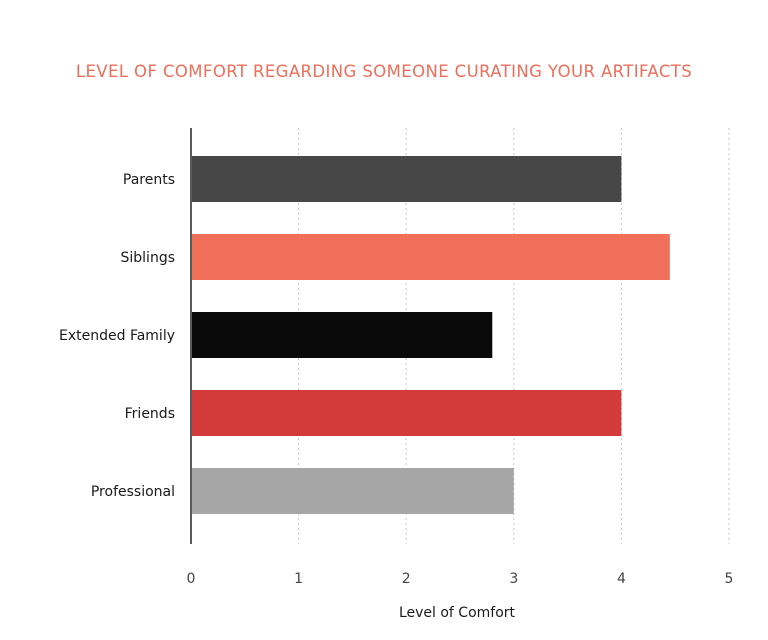  I want to click on x-tick-labels: 0 1 2 3 4 5, so click(460, 579).